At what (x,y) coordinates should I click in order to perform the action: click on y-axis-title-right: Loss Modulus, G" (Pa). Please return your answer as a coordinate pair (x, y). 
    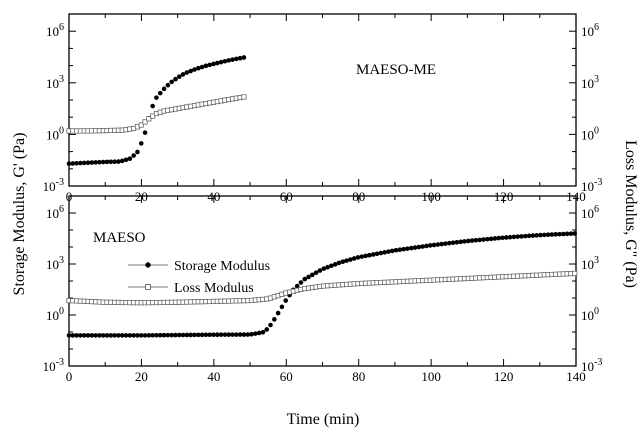
    Looking at the image, I should click on (630, 214).